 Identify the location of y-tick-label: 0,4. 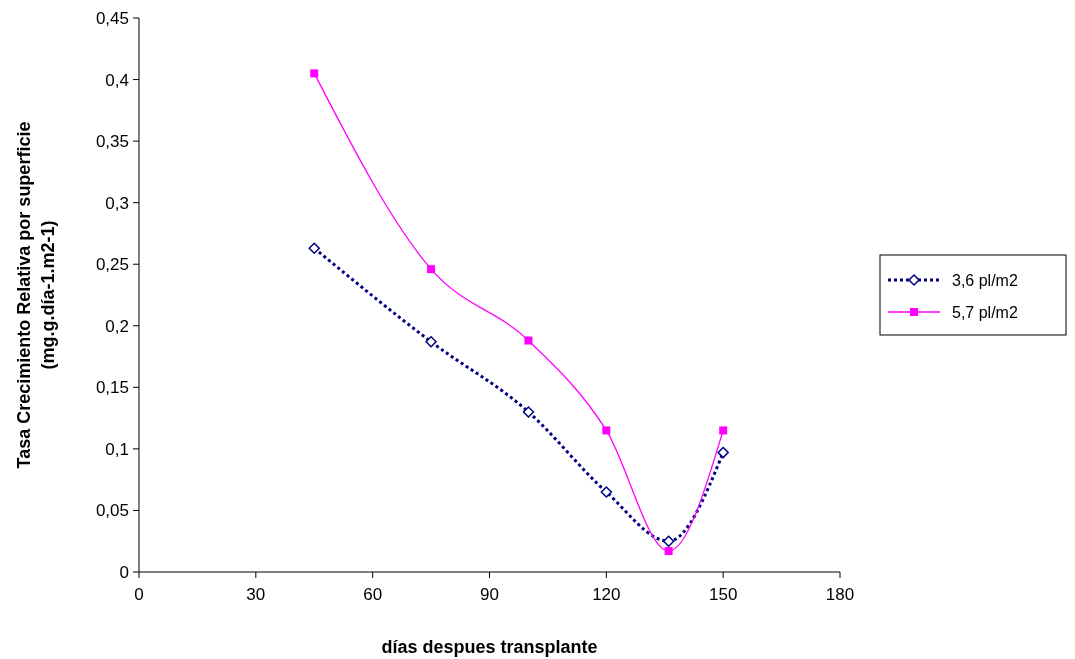
(117, 80).